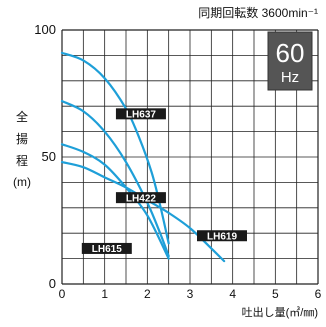  I want to click on y-tick-label: 50, so click(49, 156).